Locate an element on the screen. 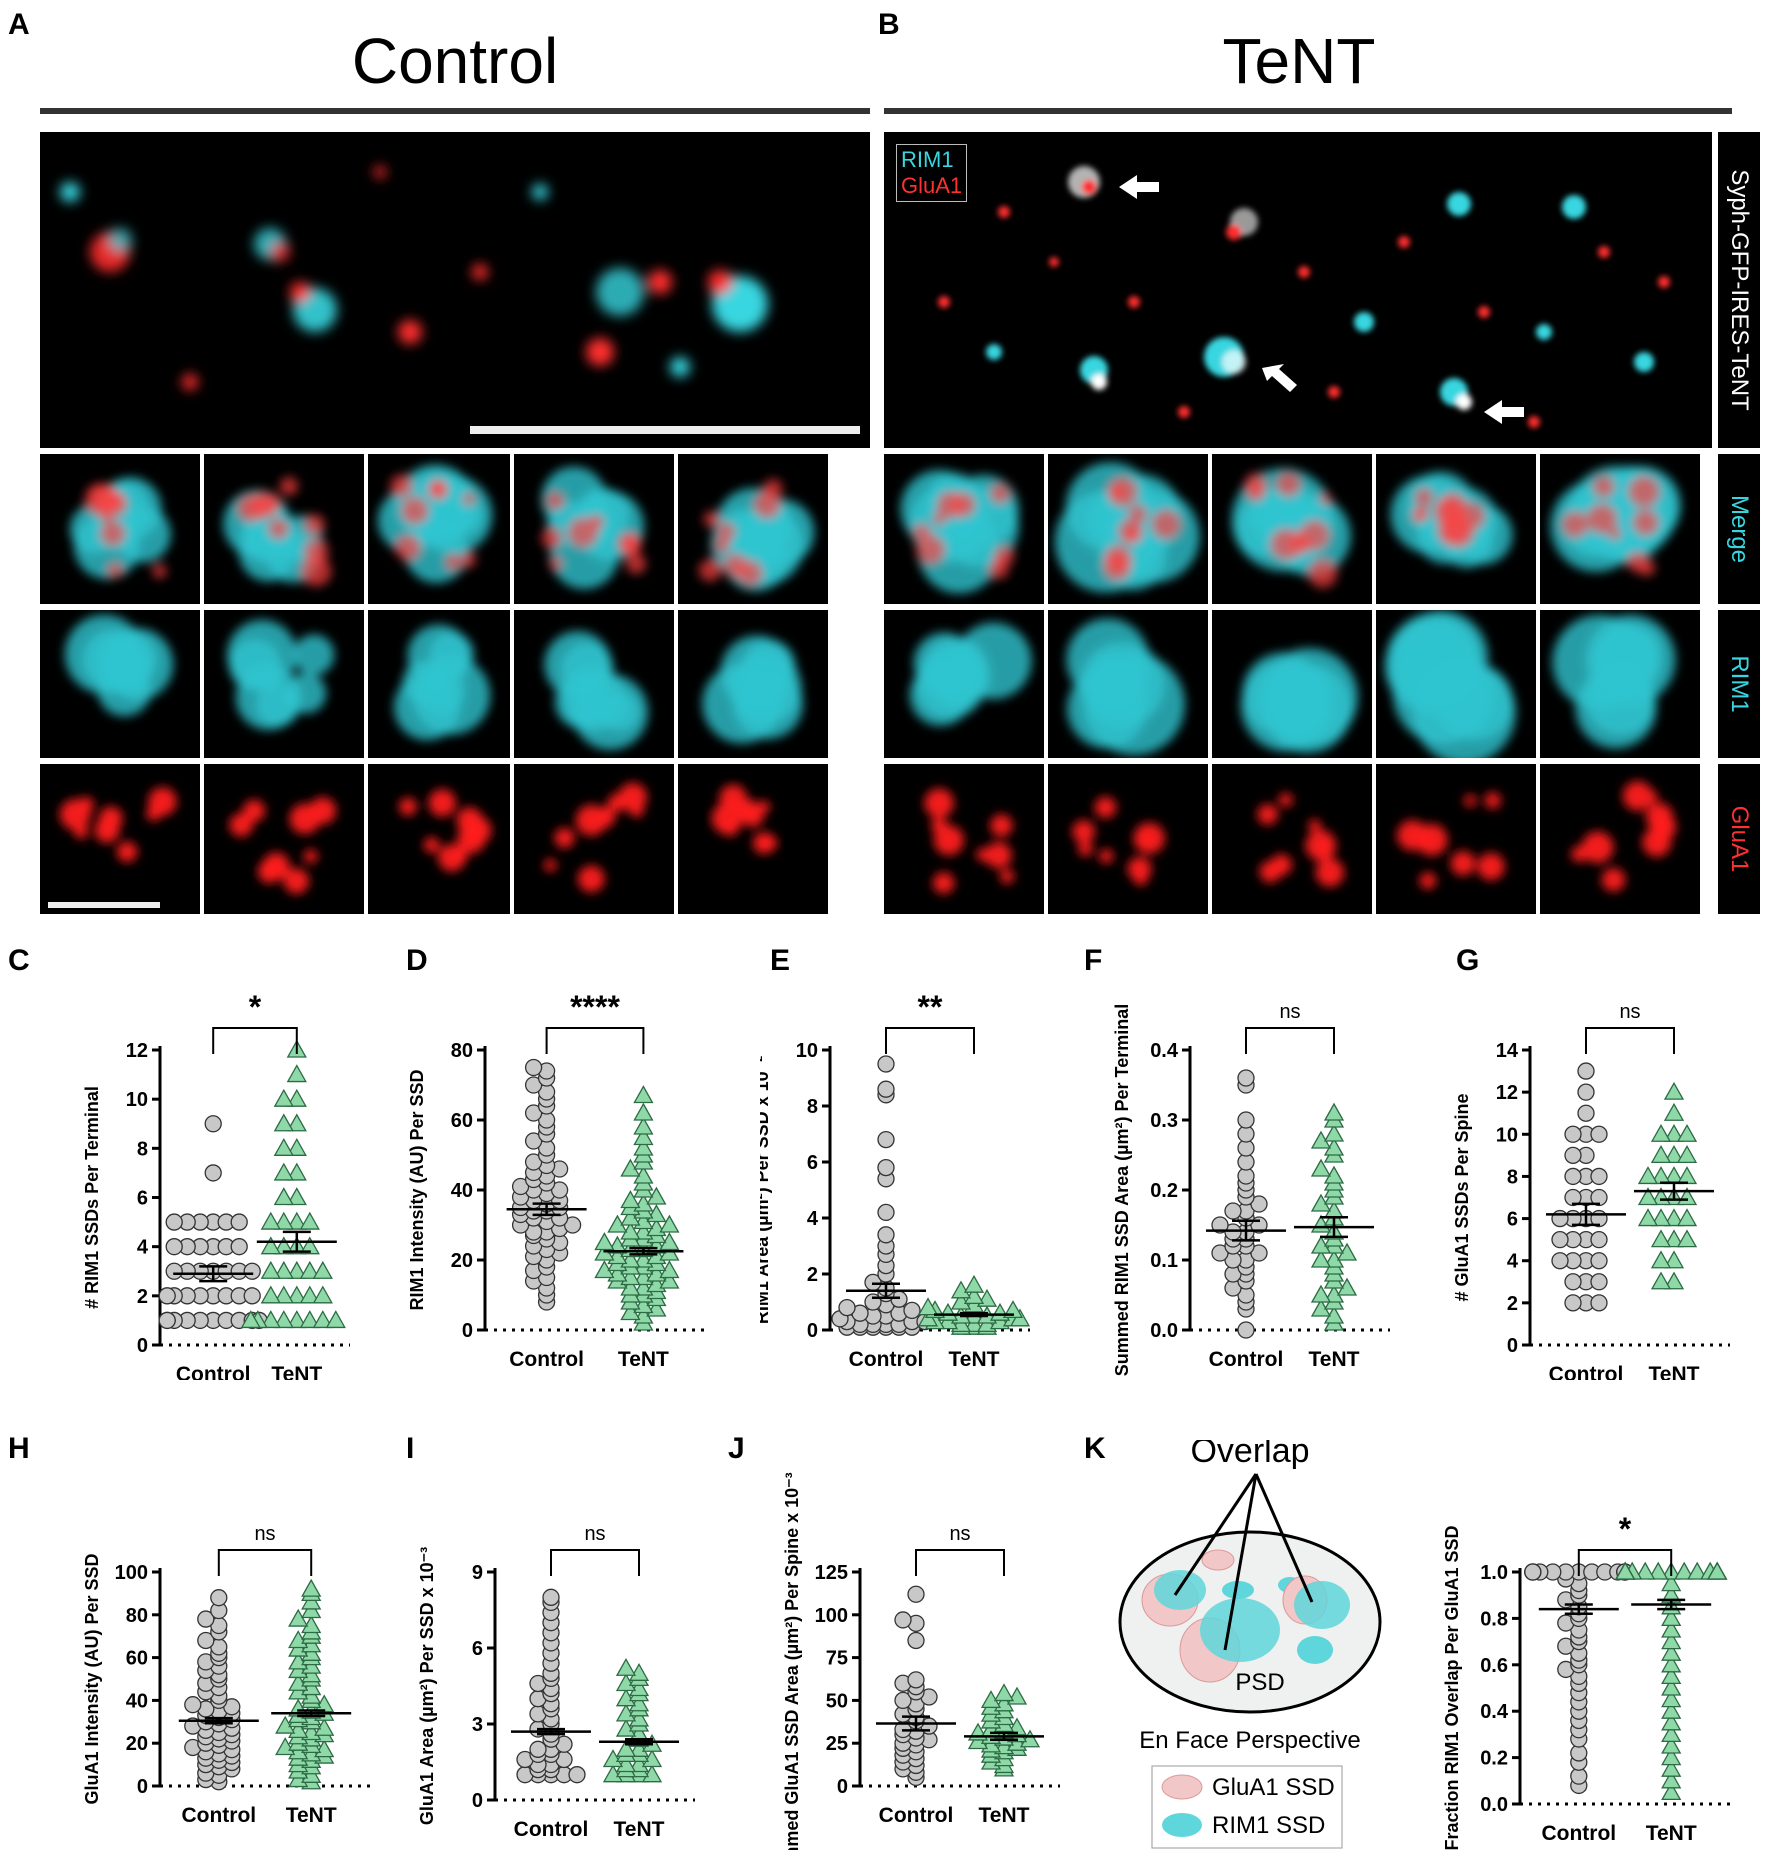 Image resolution: width=1772 pixels, height=1857 pixels. tent-micrograph: RIM1 GluA1 is located at coordinates (1298, 290).